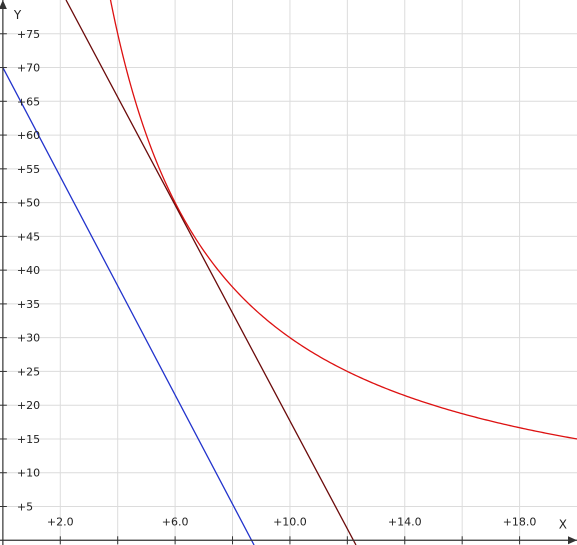  I want to click on x-tick-label: +10.0, so click(290, 521).